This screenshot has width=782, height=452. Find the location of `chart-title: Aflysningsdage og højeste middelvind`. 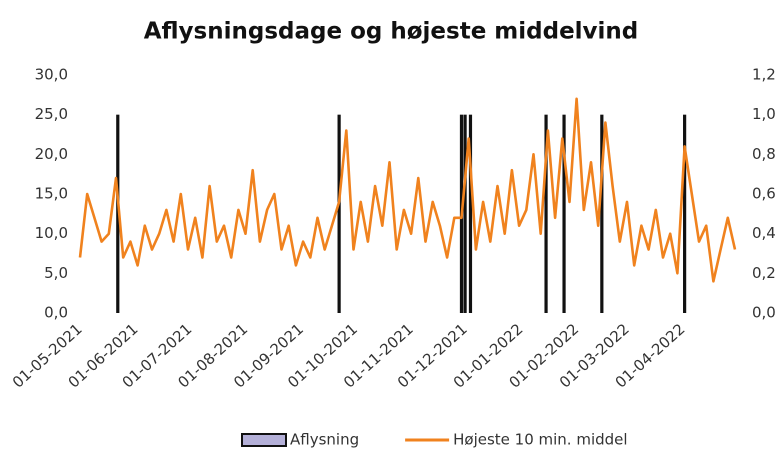

chart-title: Aflysningsdage og højeste middelvind is located at coordinates (391, 32).